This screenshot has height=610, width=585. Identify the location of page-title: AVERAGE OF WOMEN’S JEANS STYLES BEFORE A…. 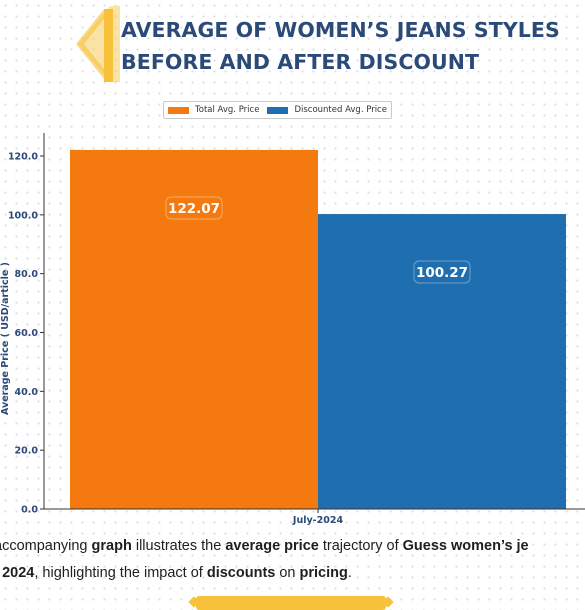
(340, 46).